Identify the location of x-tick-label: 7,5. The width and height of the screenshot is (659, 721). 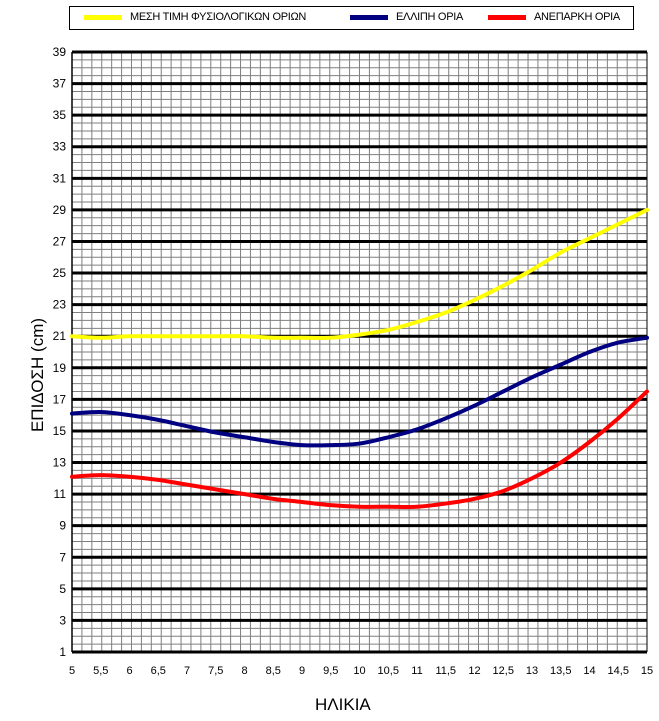
(215, 671).